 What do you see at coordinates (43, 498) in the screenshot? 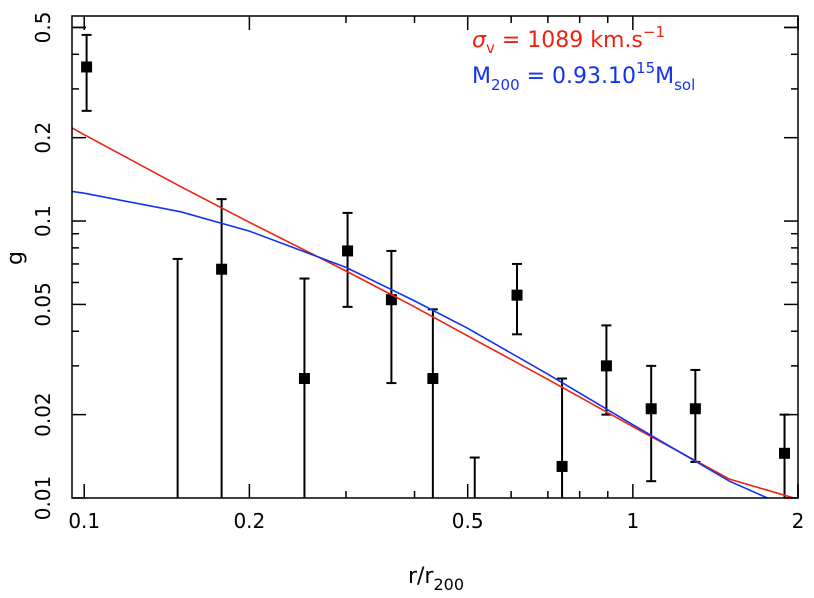
I see `y-tick-label: 0.01` at bounding box center [43, 498].